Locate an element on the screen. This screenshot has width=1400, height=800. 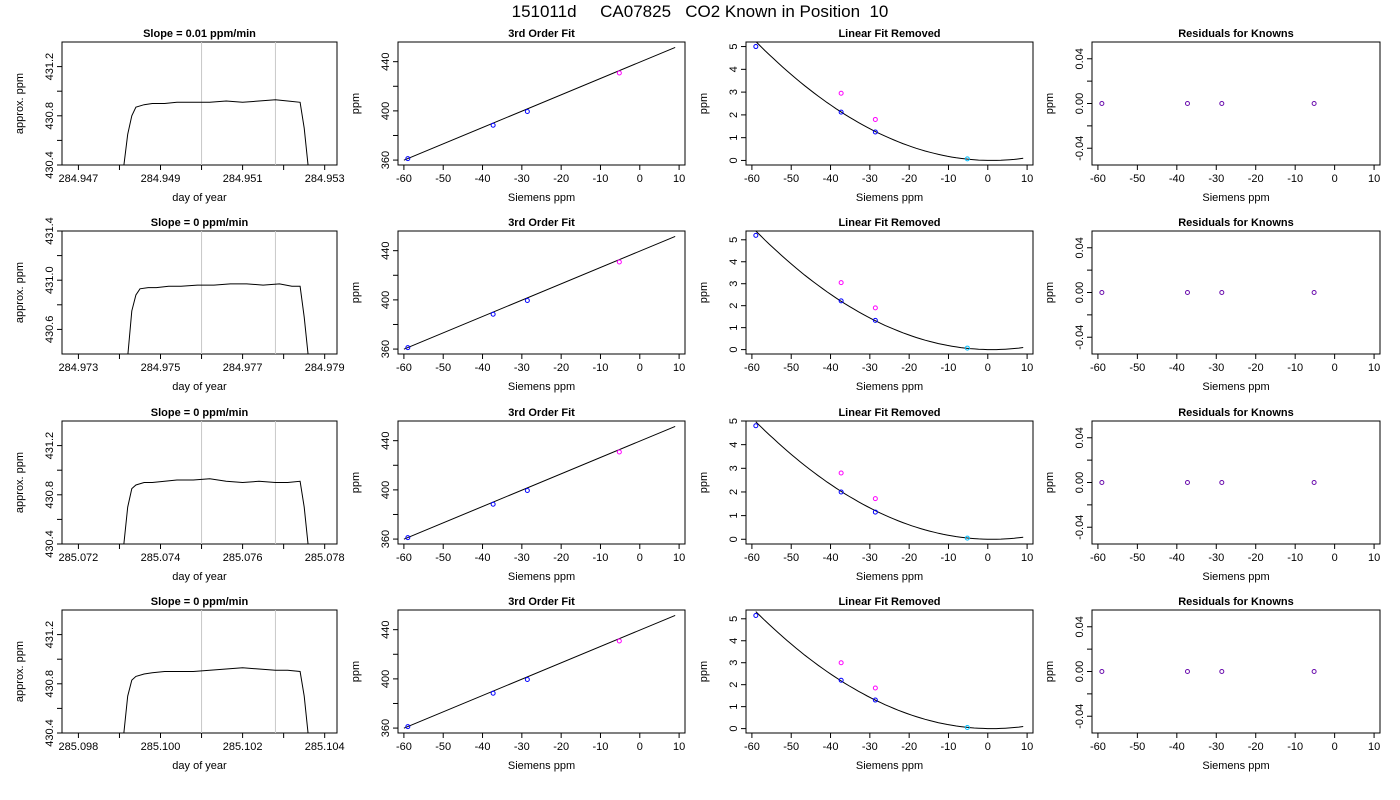
y-tick-label: 431.4 is located at coordinates (50, 231).